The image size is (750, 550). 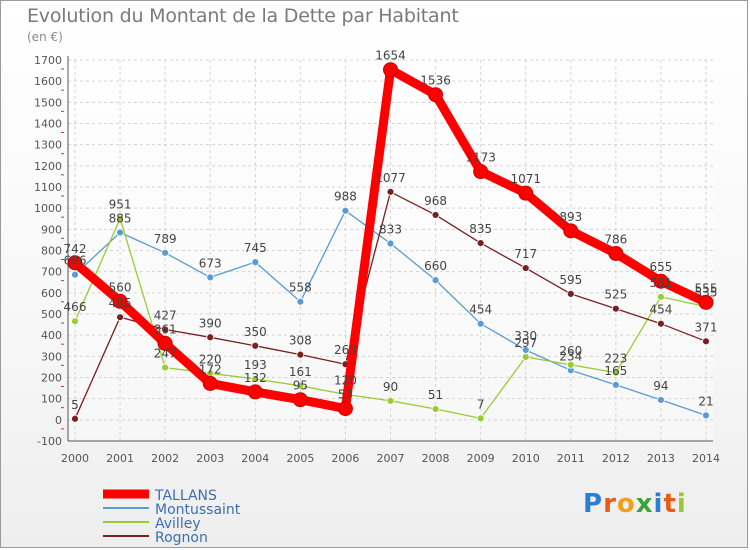 I want to click on logo-letter: x, so click(x=644, y=504).